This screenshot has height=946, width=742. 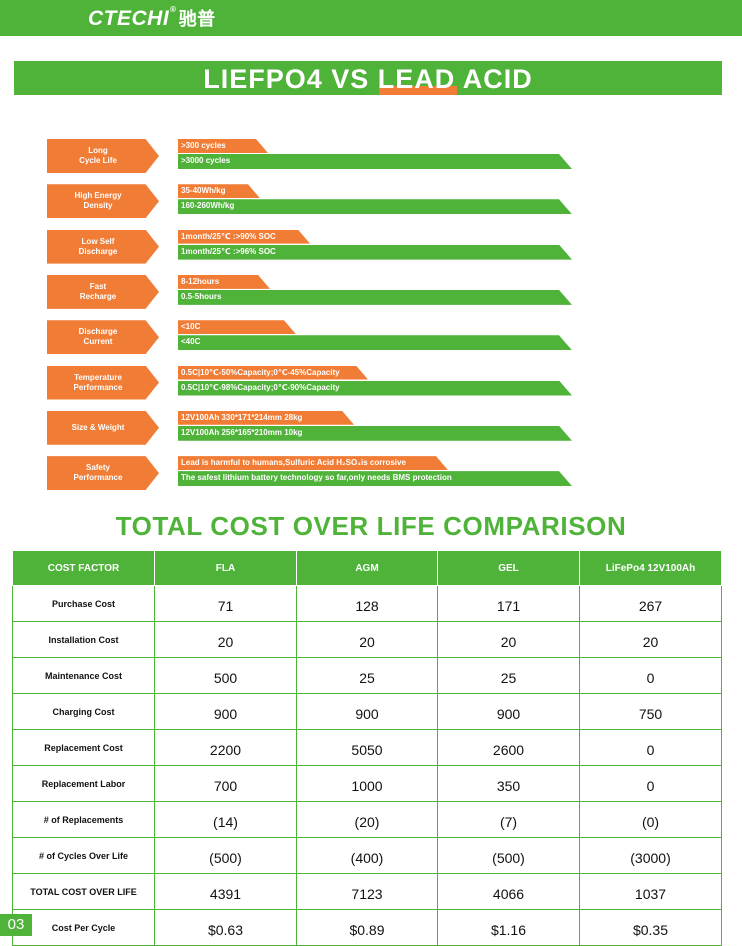 What do you see at coordinates (16, 925) in the screenshot?
I see `page-number: 03` at bounding box center [16, 925].